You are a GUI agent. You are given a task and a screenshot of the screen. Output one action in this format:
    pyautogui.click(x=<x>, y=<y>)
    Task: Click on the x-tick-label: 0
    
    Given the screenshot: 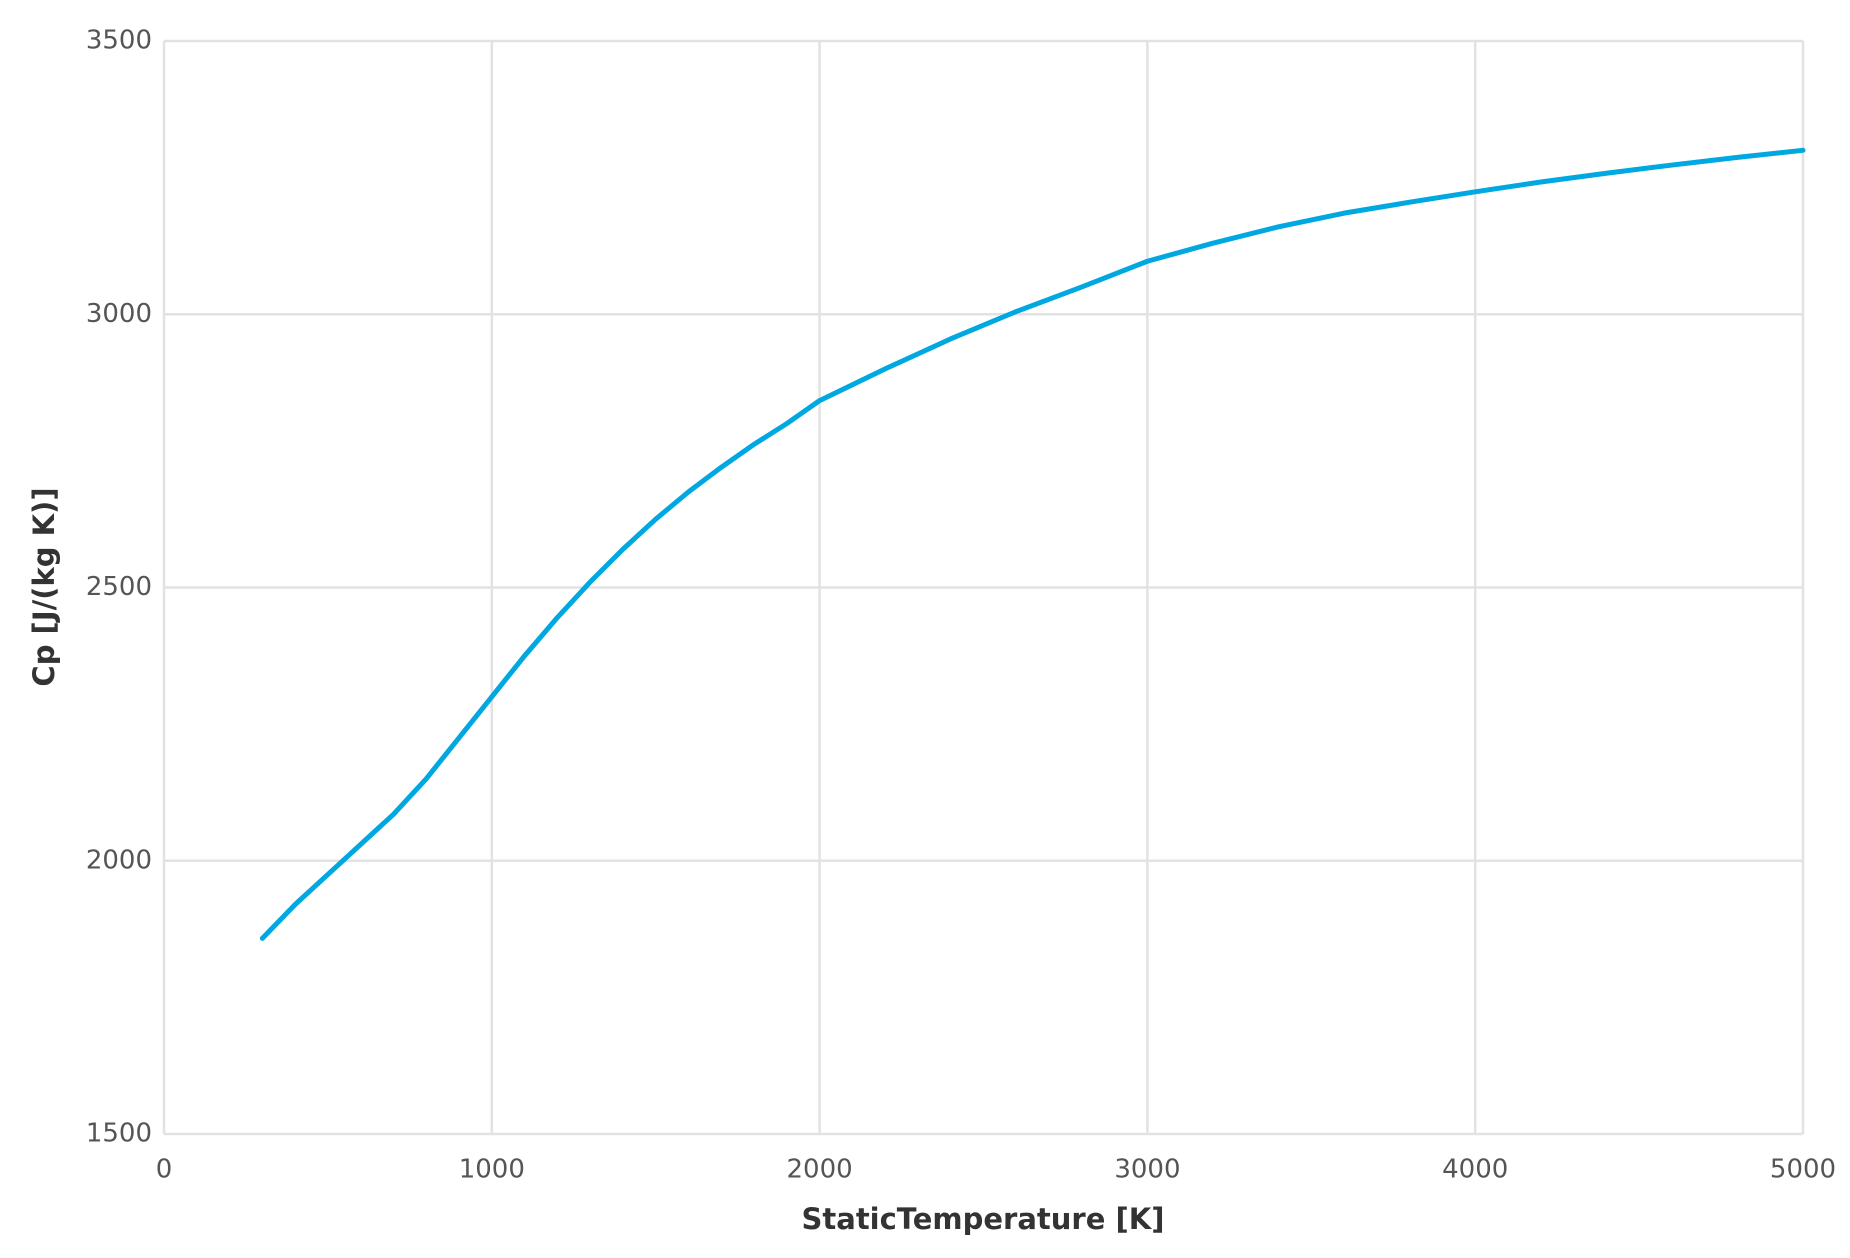 What is the action you would take?
    pyautogui.click(x=164, y=1170)
    